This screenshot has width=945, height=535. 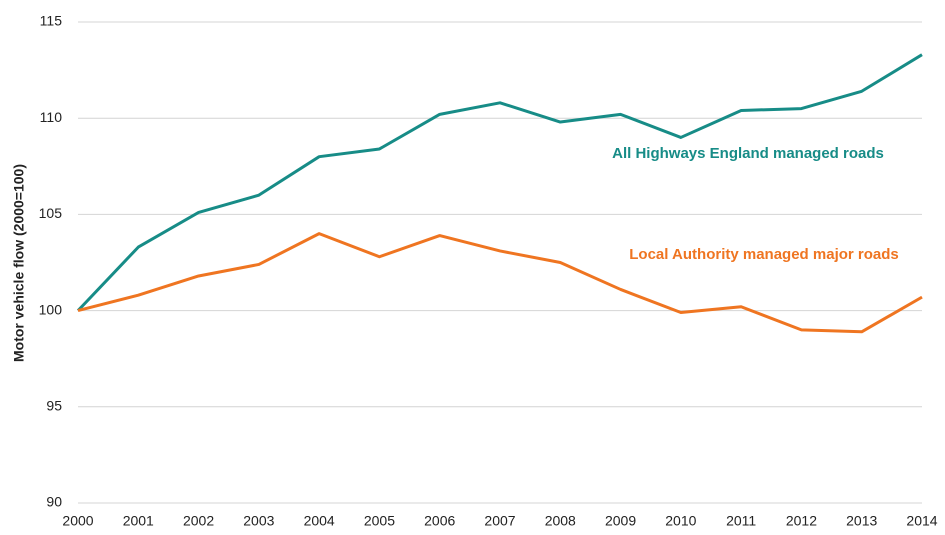 I want to click on x-tick-label: 2003, so click(x=258, y=521).